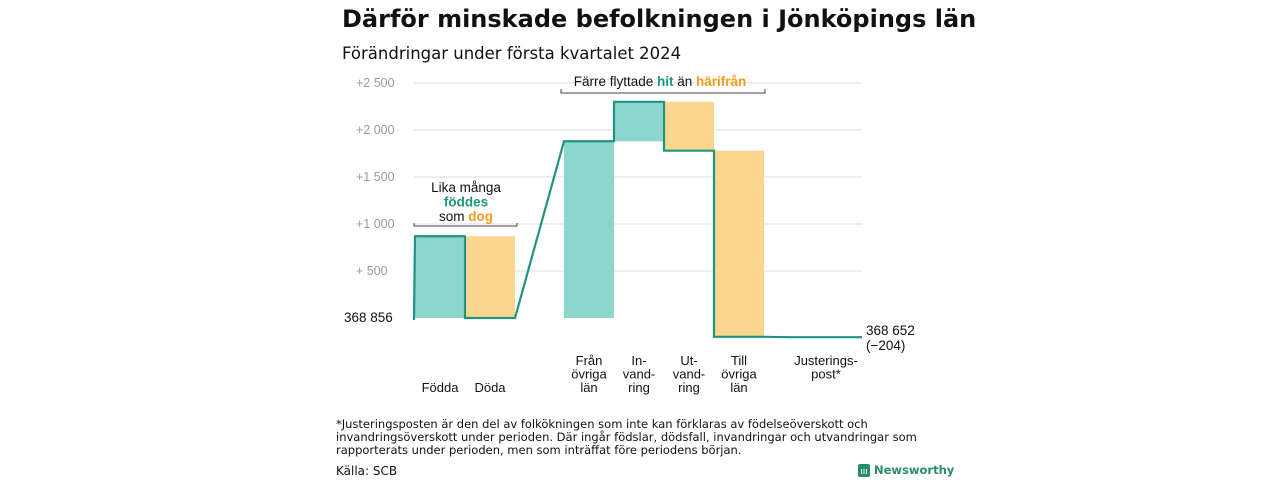  I want to click on annotation-text: Färre flyttade hit än härifrån, so click(660, 81).